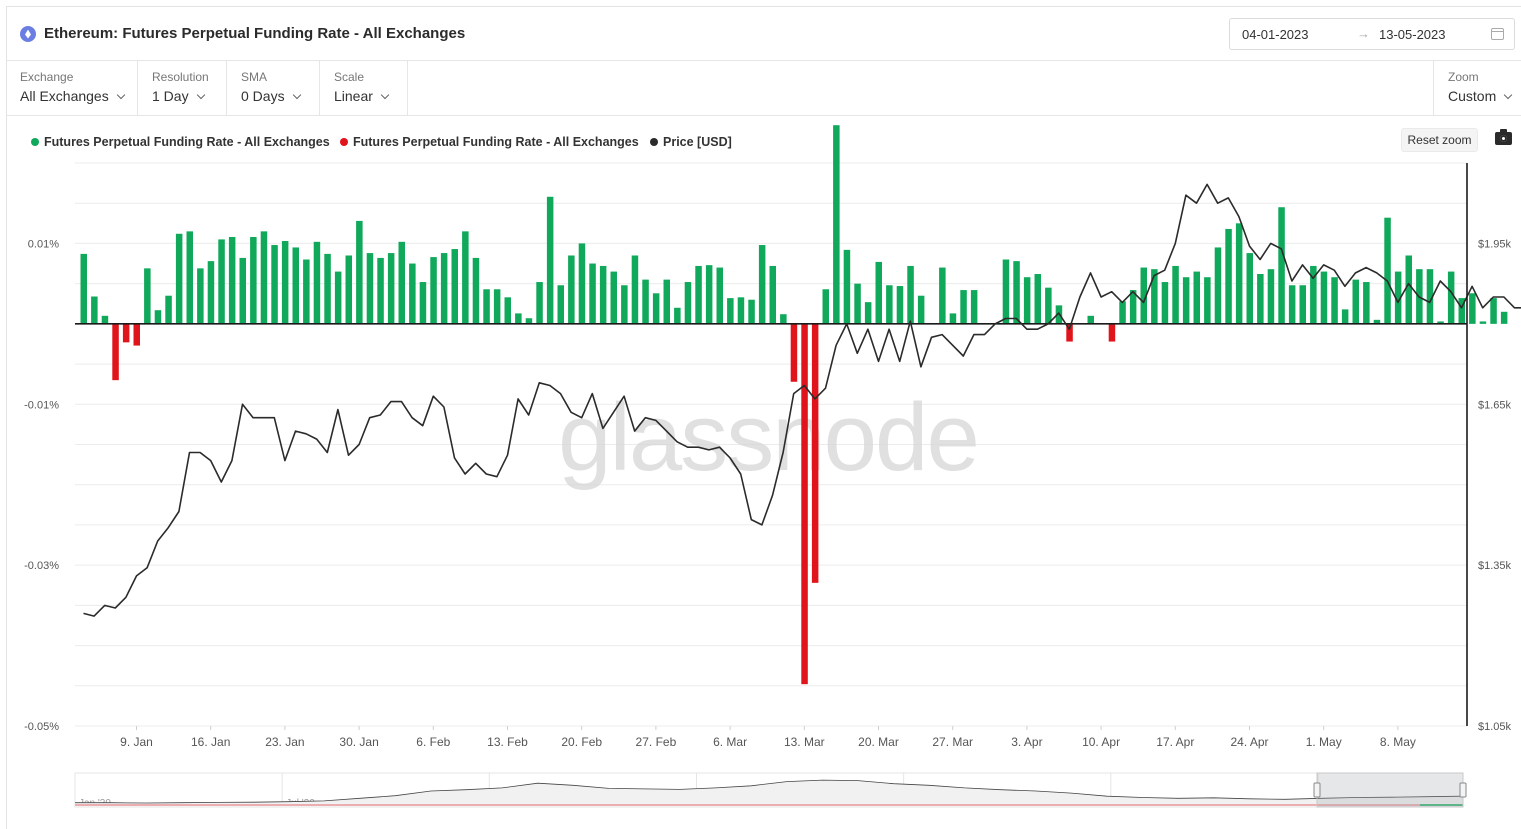  Describe the element at coordinates (1175, 742) in the screenshot. I see `x-tick-label: 17. Apr` at that location.